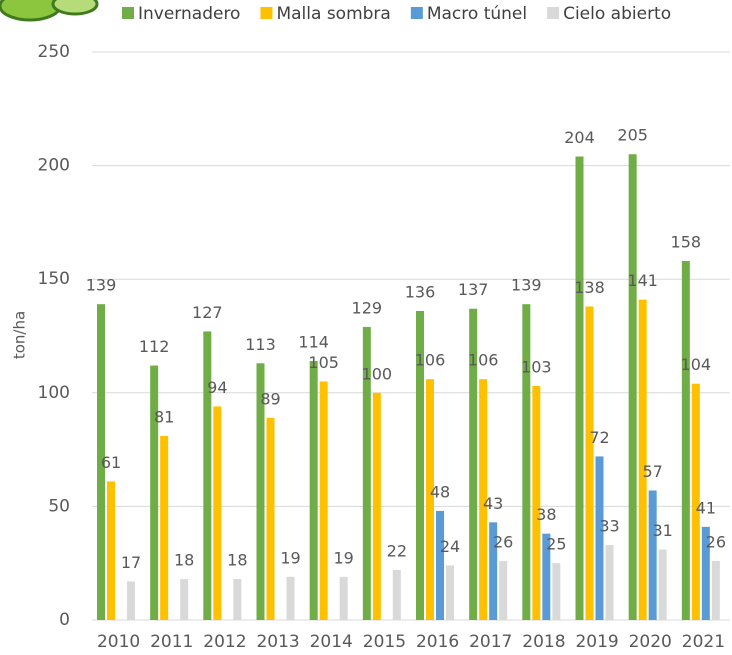 Image resolution: width=732 pixels, height=655 pixels. What do you see at coordinates (54, 393) in the screenshot?
I see `y-tick-label: 100` at bounding box center [54, 393].